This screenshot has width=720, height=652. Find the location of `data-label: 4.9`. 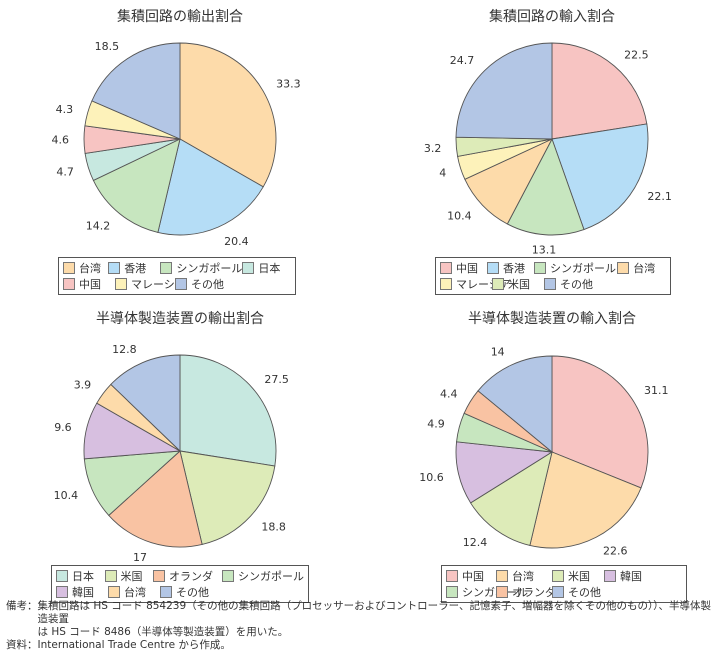

data-label: 4.9 is located at coordinates (436, 423).